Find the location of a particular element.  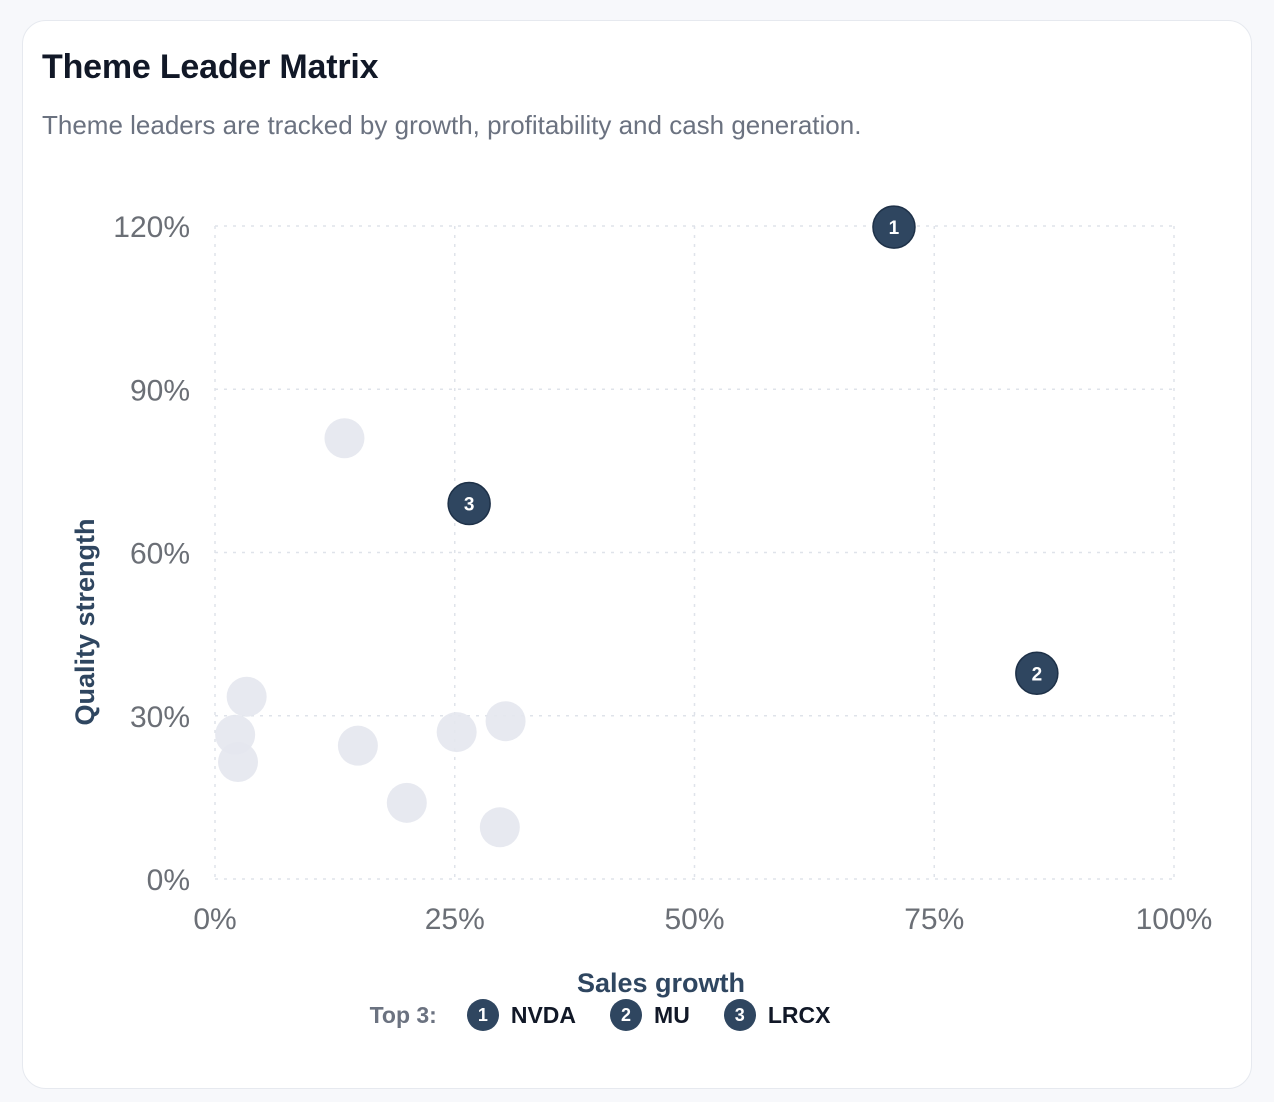

leader-point-lrcx is located at coordinates (469, 503).